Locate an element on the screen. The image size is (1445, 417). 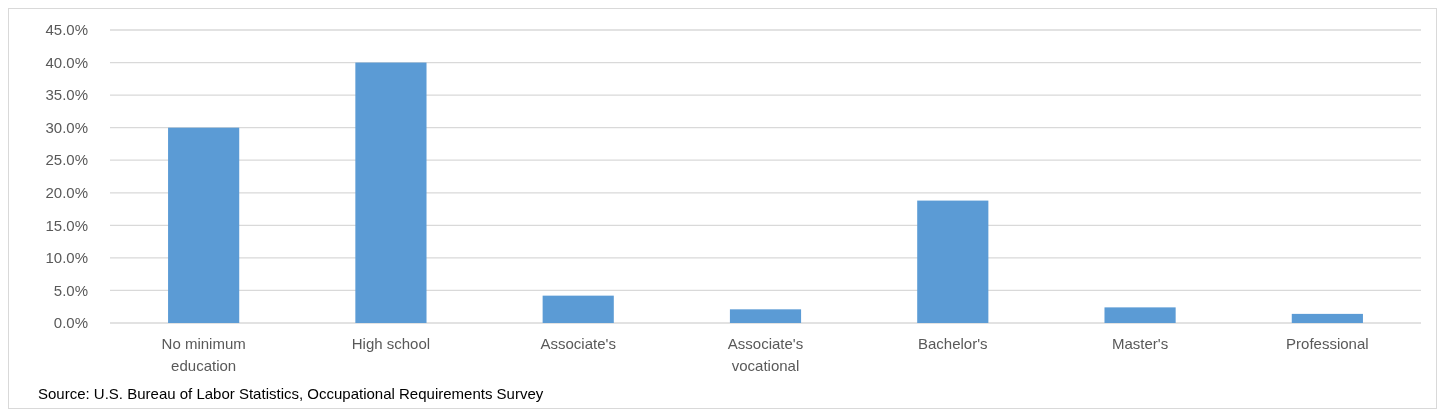
y-tick-label: 25.0% is located at coordinates (66, 160).